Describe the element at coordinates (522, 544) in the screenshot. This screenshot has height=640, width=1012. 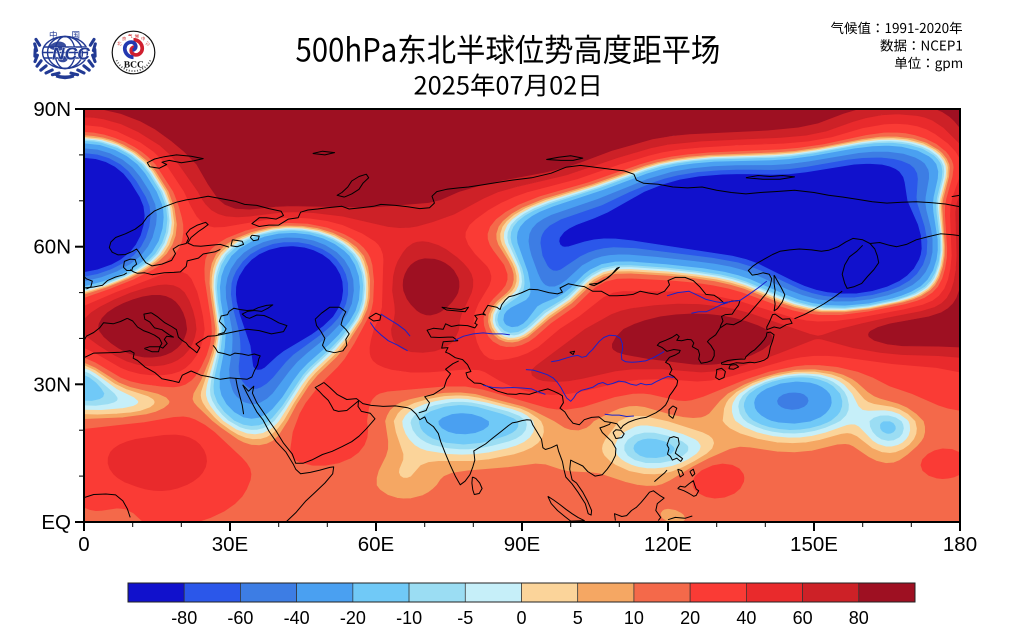
I see `svg-text: 90E` at that location.